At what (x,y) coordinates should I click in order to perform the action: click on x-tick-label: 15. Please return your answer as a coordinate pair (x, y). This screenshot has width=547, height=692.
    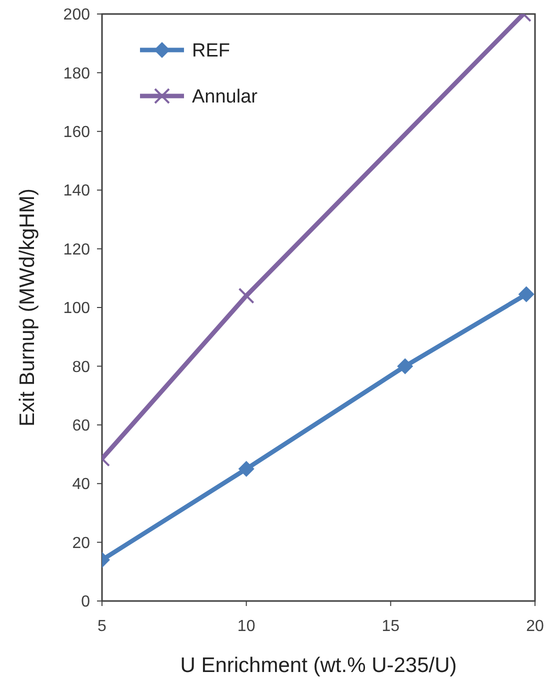
    Looking at the image, I should click on (391, 626).